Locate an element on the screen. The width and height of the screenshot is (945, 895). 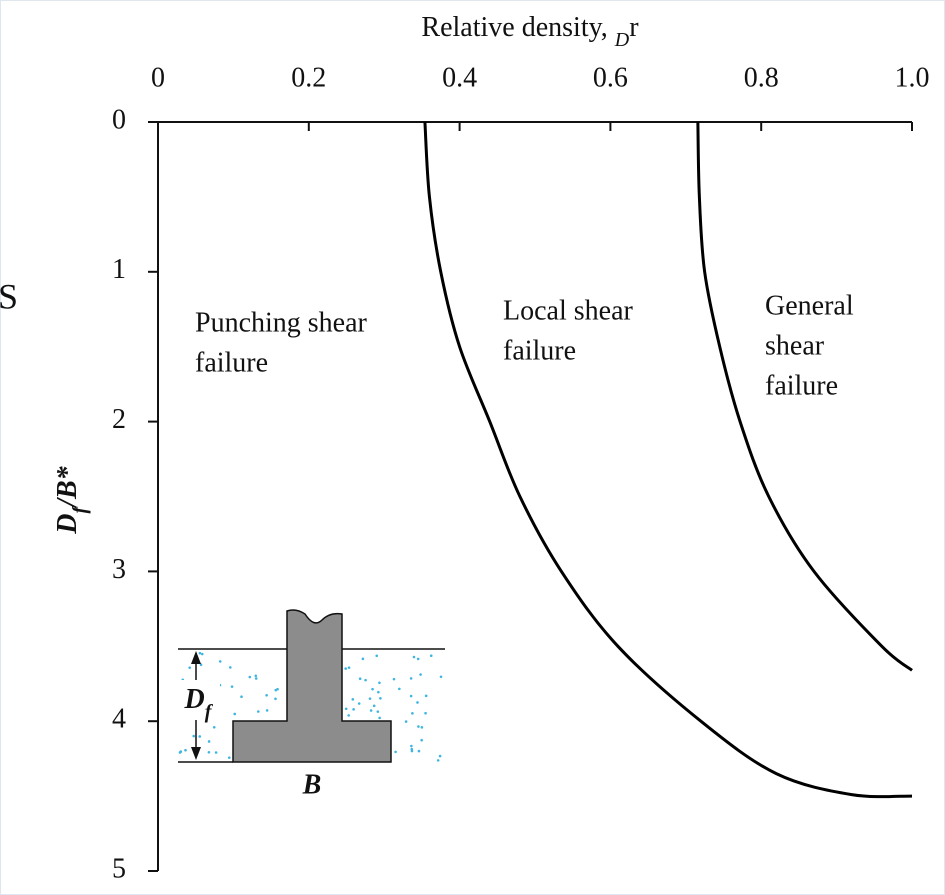
y-tick-label: 2 is located at coordinates (119, 419).